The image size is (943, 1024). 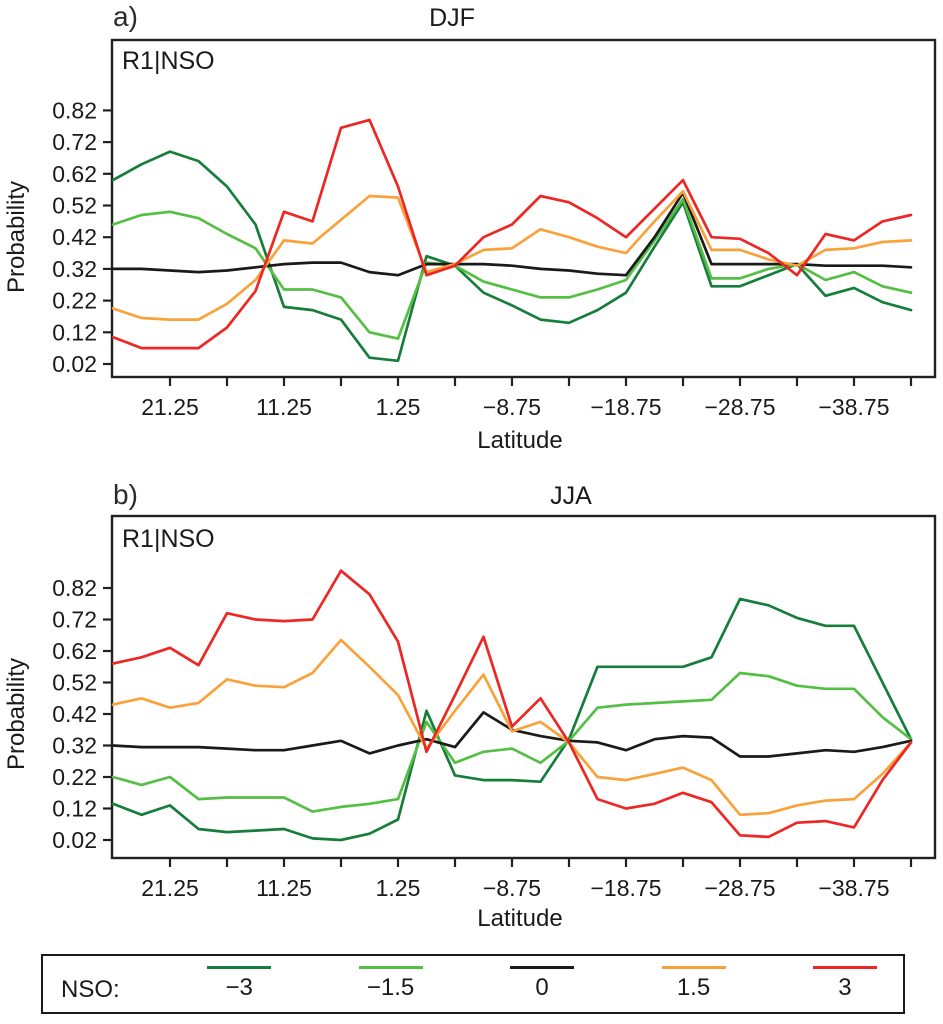 I want to click on legend-label-3: 1.5, so click(x=693, y=987).